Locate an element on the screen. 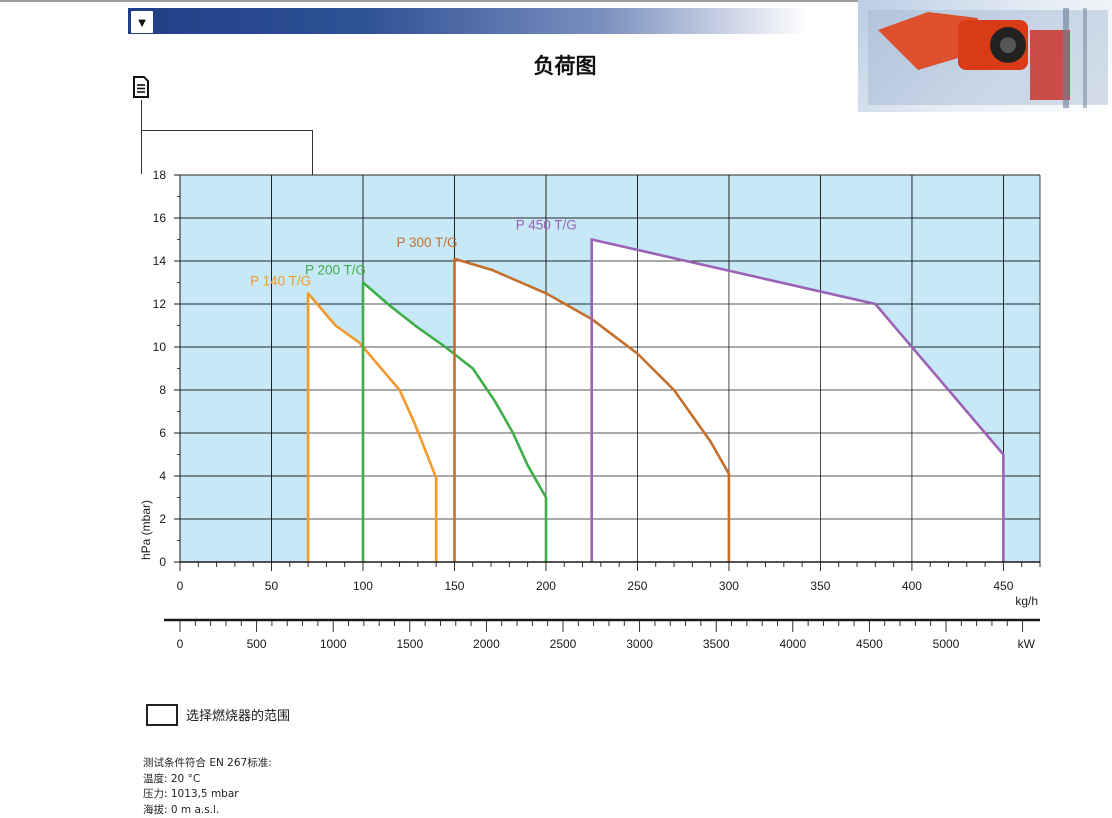 This screenshot has width=1112, height=818. kw-axis-unit: kW is located at coordinates (1027, 644).